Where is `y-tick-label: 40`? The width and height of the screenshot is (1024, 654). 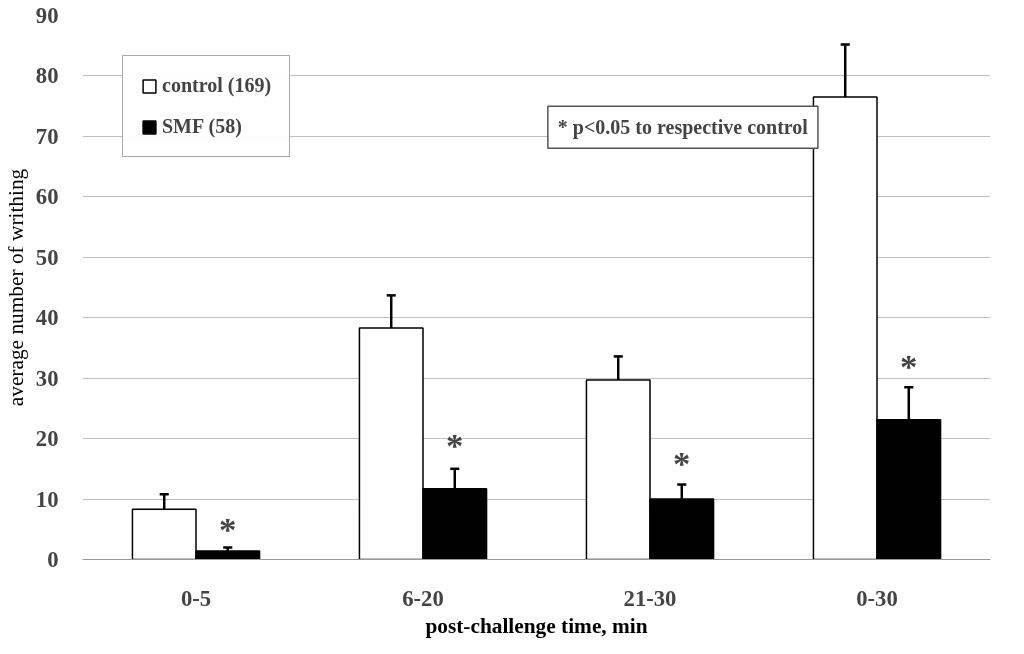
y-tick-label: 40 is located at coordinates (47, 318).